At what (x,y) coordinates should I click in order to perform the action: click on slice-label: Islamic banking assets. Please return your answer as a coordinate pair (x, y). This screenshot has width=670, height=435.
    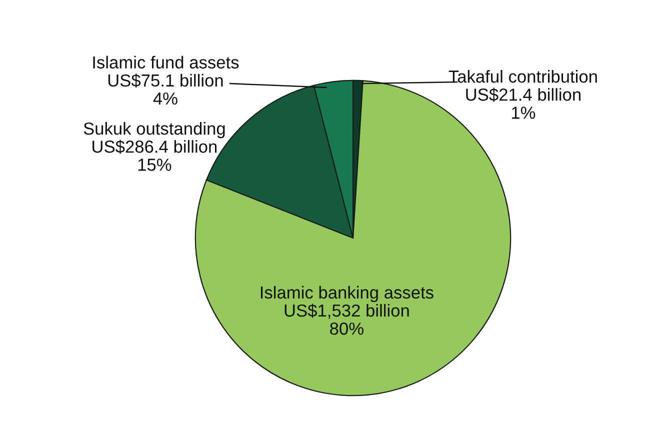
    Looking at the image, I should click on (347, 294).